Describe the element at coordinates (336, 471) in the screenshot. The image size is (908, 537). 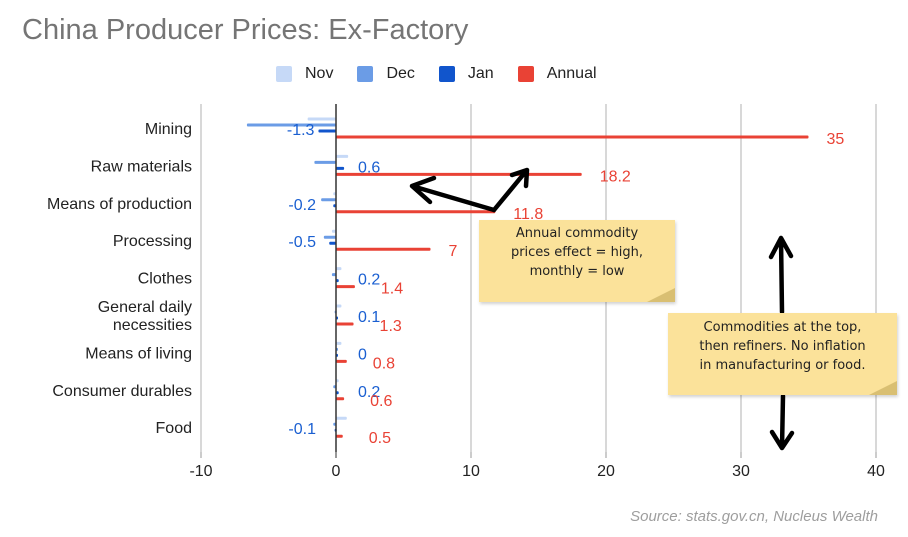
I see `x-tick-label: 0` at that location.